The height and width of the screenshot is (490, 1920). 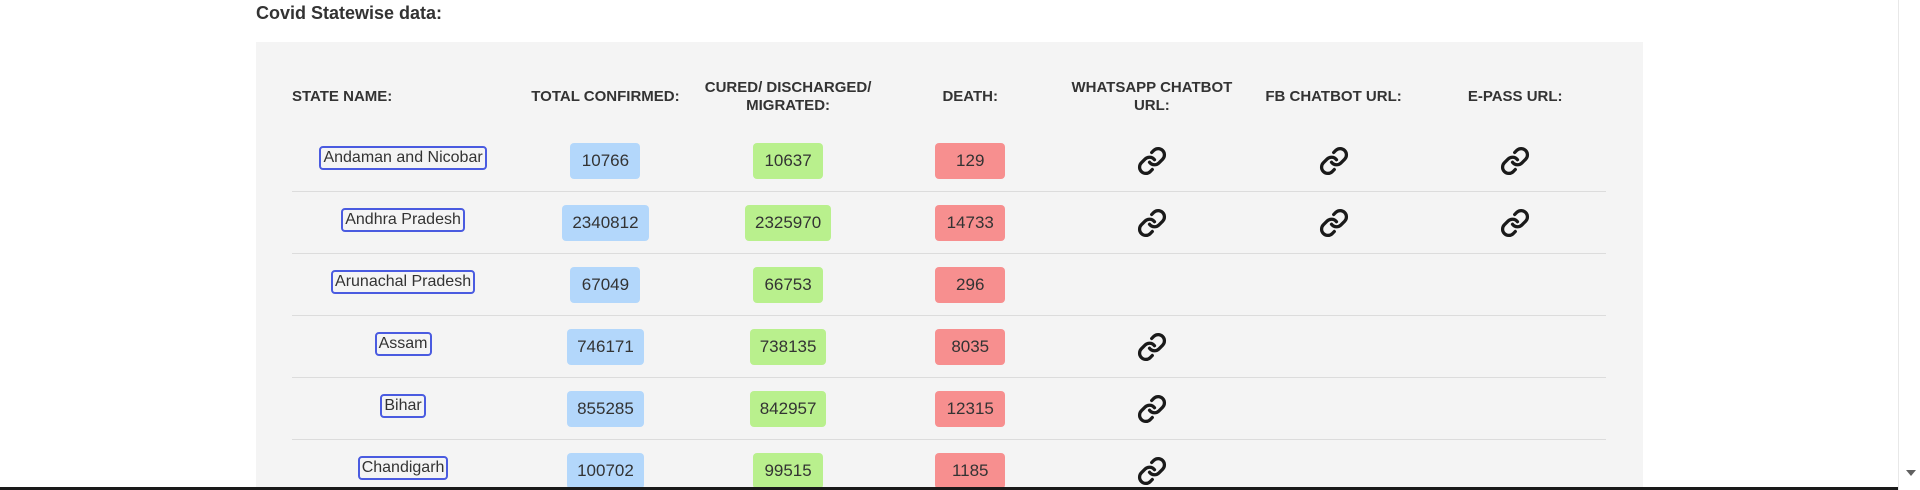 I want to click on header-whatsapp-chatbot: WHATSAPP CHATBOT URL:, so click(x=1152, y=96).